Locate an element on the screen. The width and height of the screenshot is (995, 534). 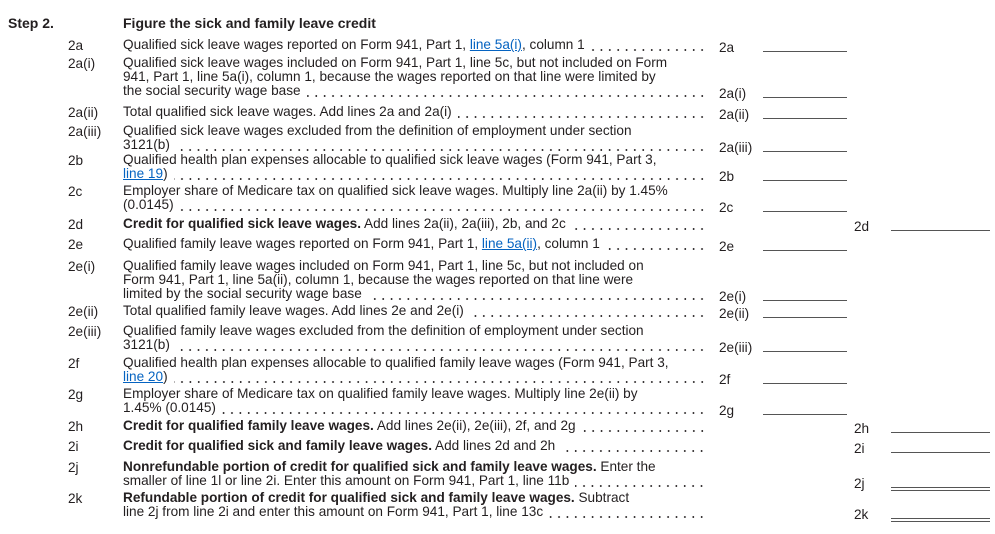
answer-field-2g is located at coordinates (805, 414).